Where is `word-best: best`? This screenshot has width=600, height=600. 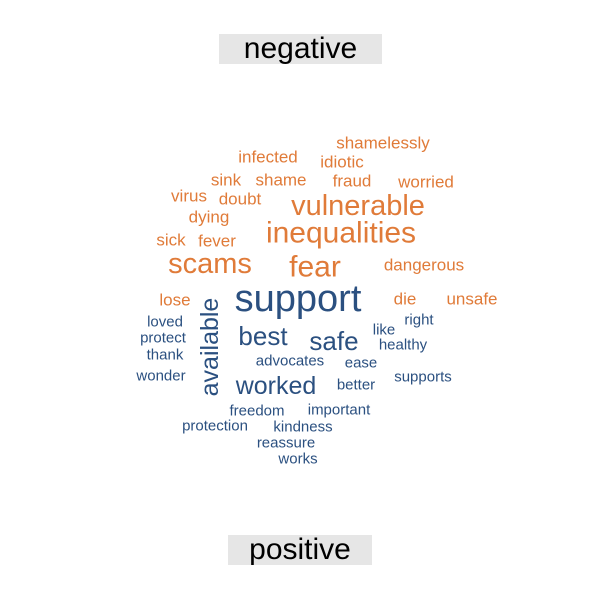
word-best: best is located at coordinates (263, 336).